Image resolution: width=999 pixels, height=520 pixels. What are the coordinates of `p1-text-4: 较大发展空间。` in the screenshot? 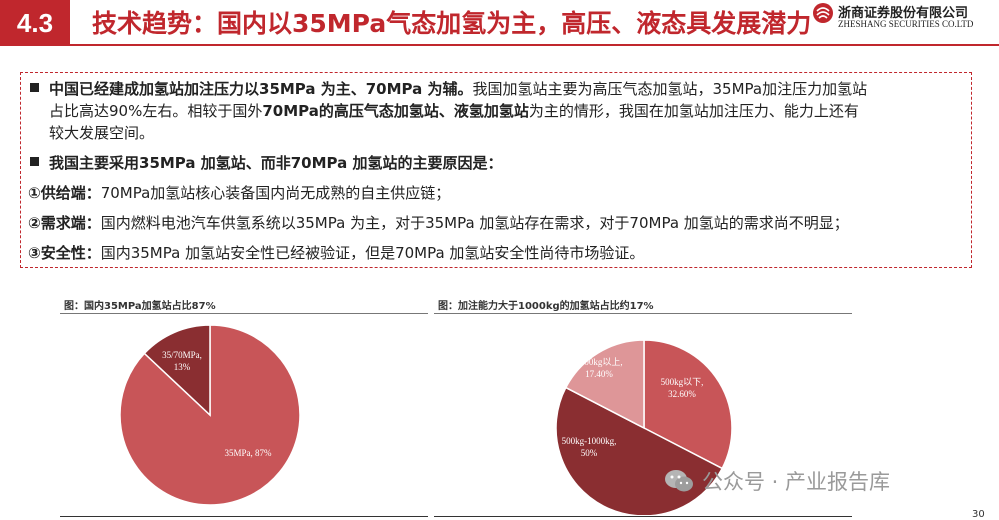 It's located at (102, 133).